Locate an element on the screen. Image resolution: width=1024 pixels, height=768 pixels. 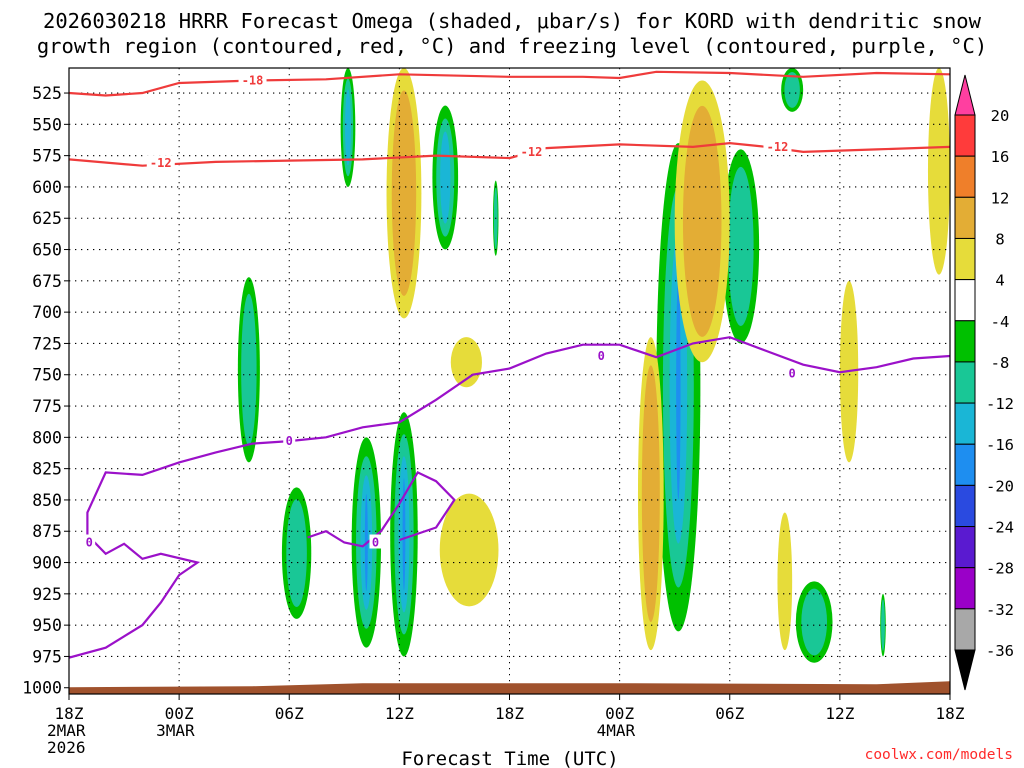
x-tick-label-3: 12Z is located at coordinates (399, 713).